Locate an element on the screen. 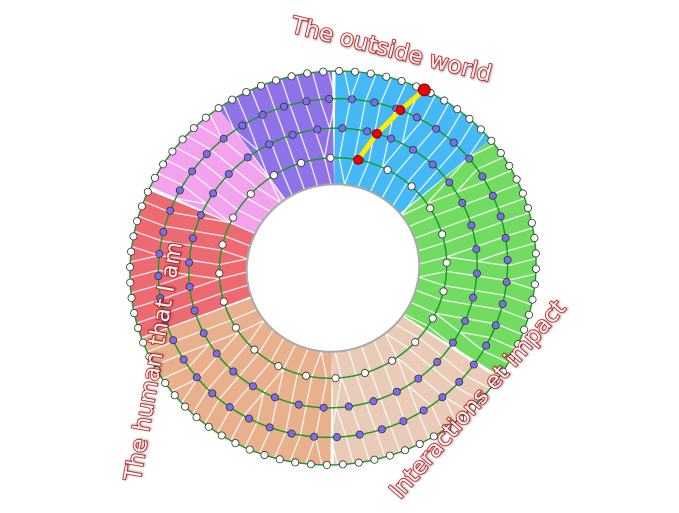  highlighted-path is located at coordinates (391, 125).